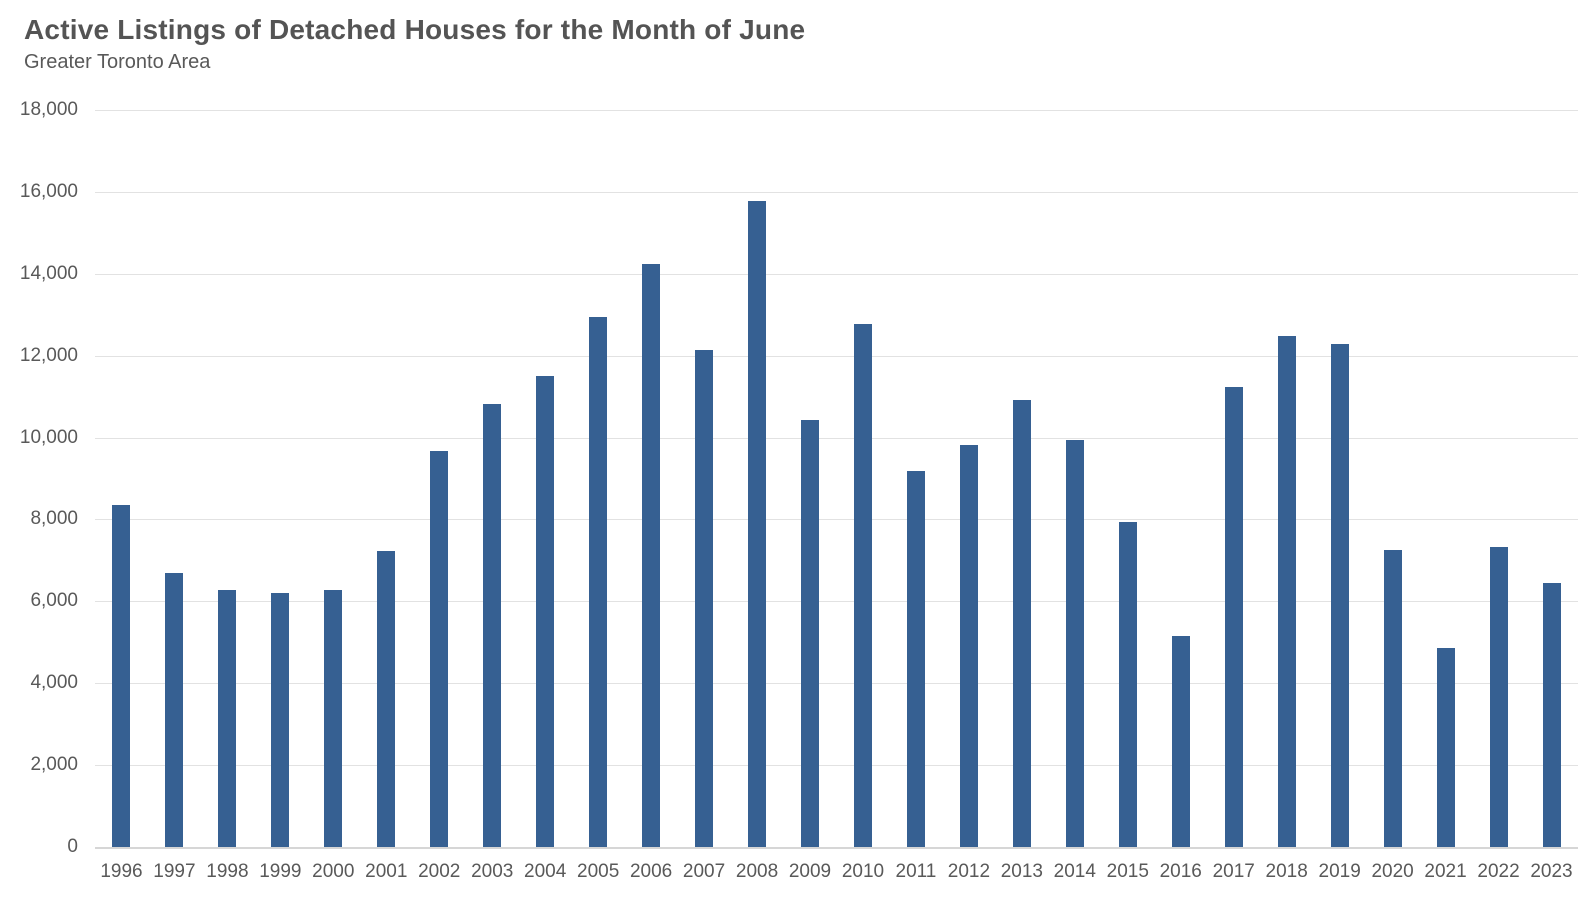 Image resolution: width=1590 pixels, height=901 pixels. I want to click on y-axis-tick-label: 8,000, so click(54, 519).